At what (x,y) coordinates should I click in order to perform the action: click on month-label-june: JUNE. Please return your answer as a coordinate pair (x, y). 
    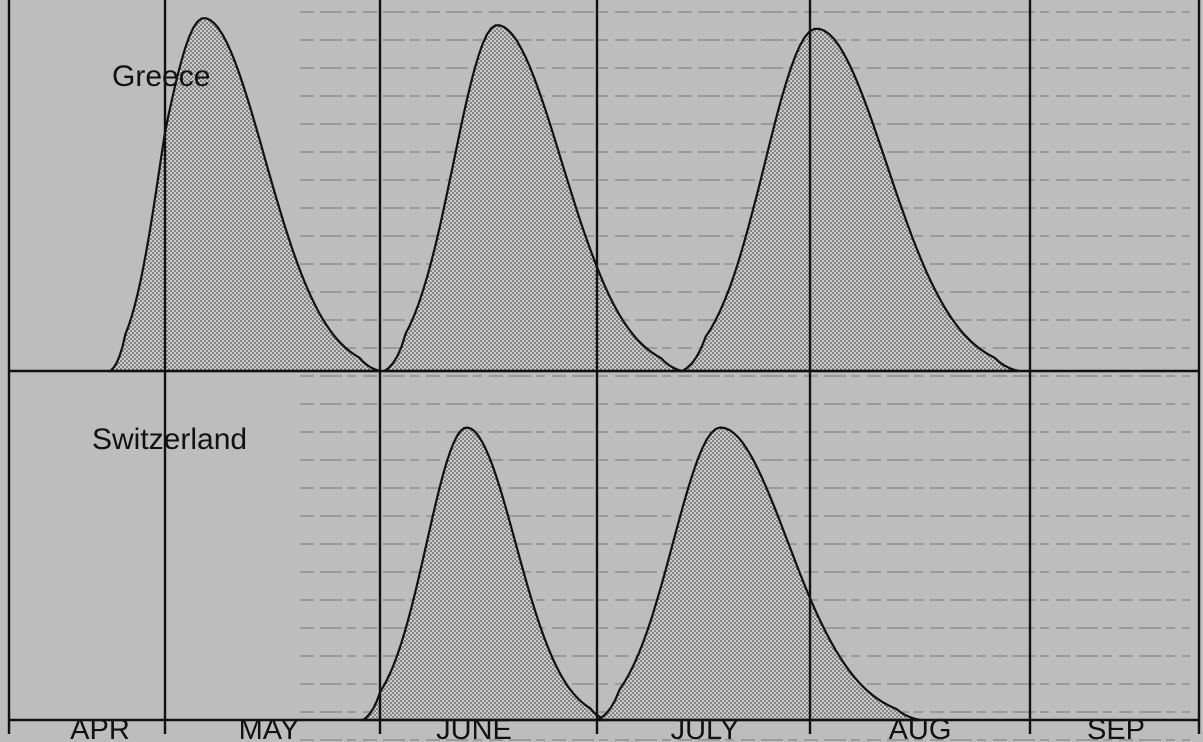
    Looking at the image, I should click on (474, 728).